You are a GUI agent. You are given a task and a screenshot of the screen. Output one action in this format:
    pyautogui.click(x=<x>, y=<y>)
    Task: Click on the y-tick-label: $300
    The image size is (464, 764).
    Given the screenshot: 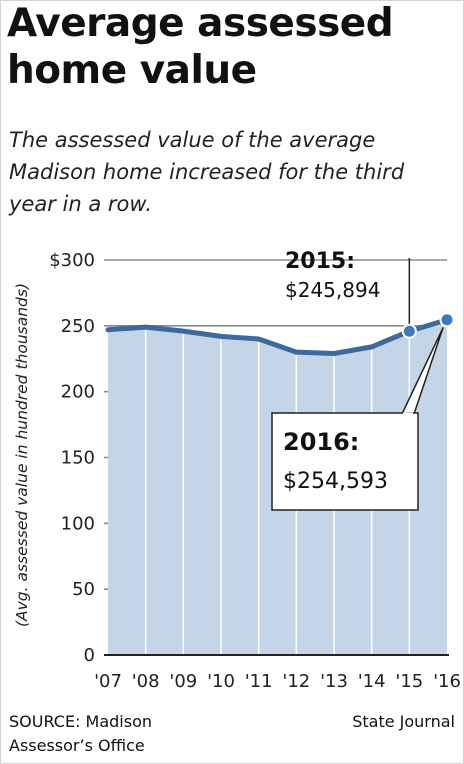 What is the action you would take?
    pyautogui.click(x=72, y=260)
    